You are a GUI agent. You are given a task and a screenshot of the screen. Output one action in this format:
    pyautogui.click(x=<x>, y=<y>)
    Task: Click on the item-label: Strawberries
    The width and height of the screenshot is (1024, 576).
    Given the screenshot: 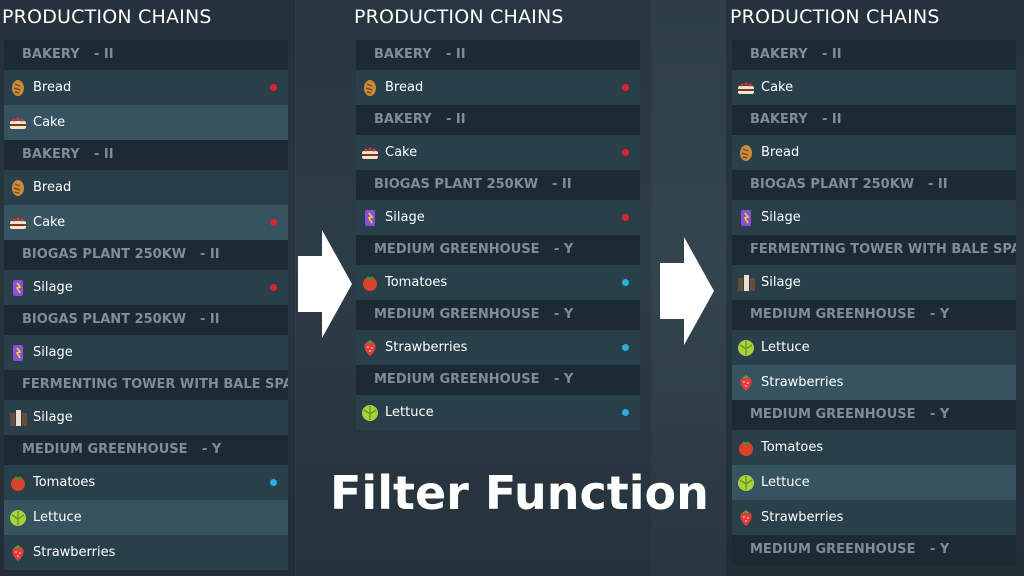 What is the action you would take?
    pyautogui.click(x=426, y=347)
    